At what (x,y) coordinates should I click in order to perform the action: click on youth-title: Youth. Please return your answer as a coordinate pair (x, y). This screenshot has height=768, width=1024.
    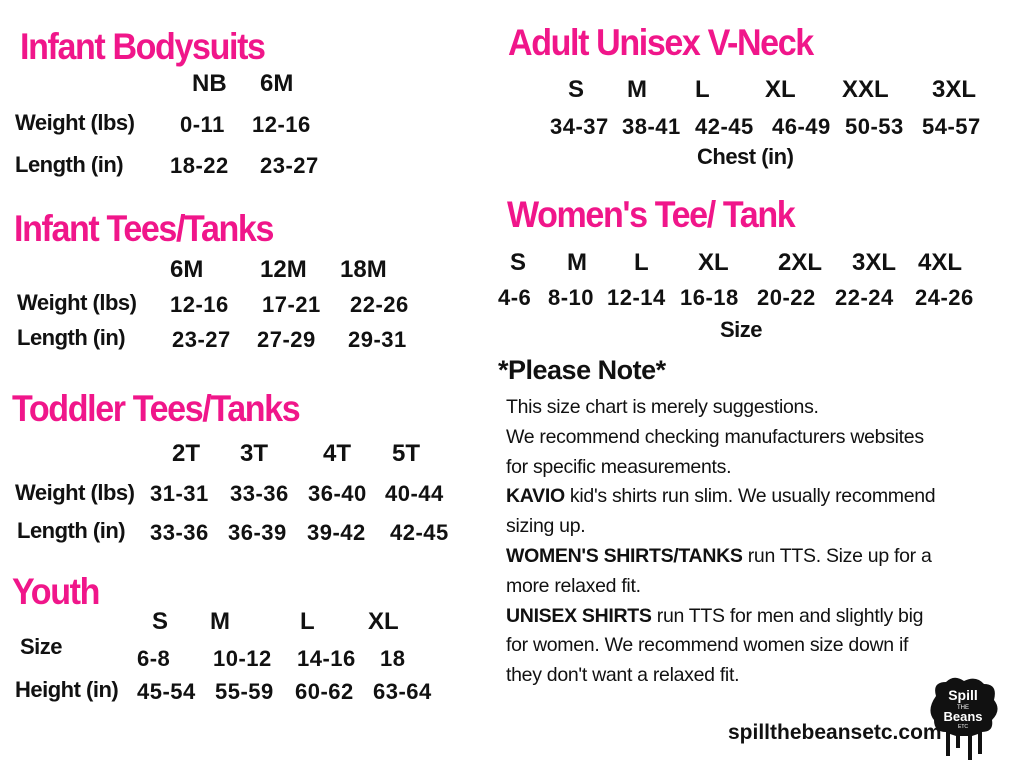
    Looking at the image, I should click on (56, 591).